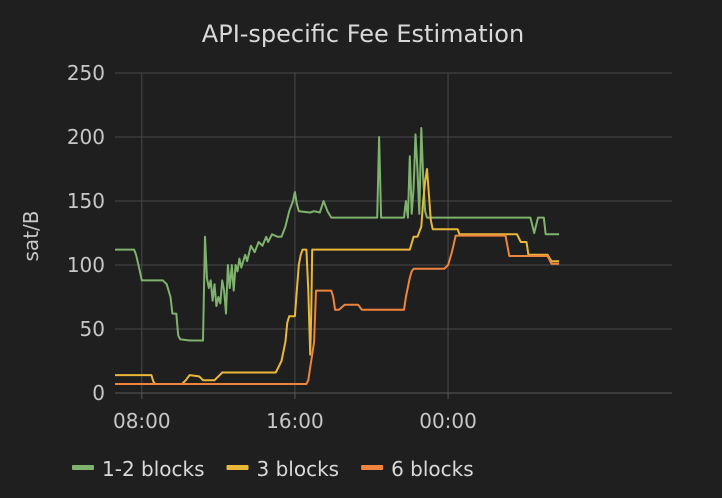  Describe the element at coordinates (86, 265) in the screenshot. I see `y-tick-label: 100` at that location.